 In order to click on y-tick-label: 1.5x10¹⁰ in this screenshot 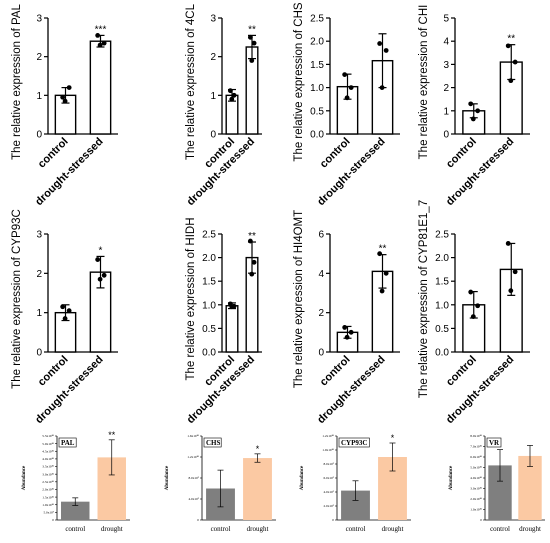, I will do `click(48, 497)`.